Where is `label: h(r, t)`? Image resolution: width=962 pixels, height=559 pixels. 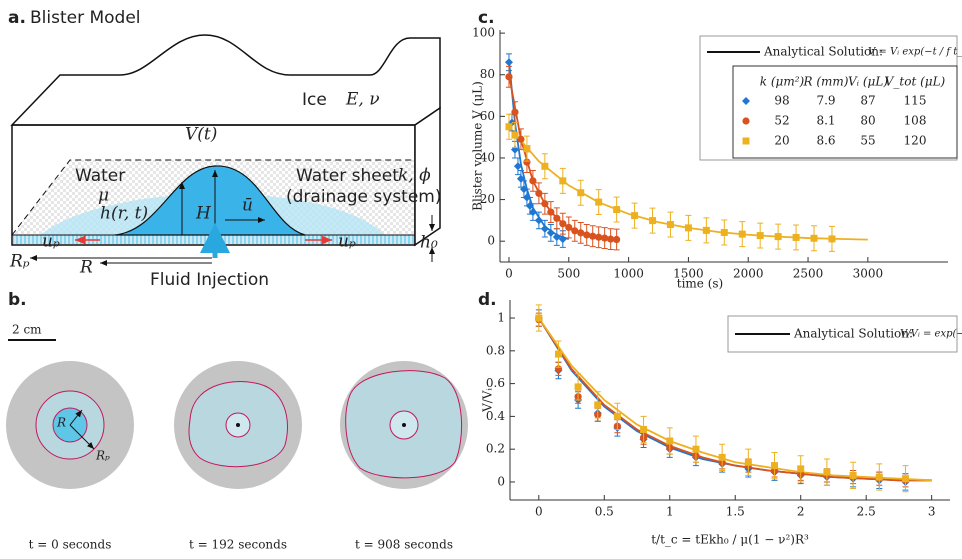
label: h(r, t) is located at coordinates (124, 214).